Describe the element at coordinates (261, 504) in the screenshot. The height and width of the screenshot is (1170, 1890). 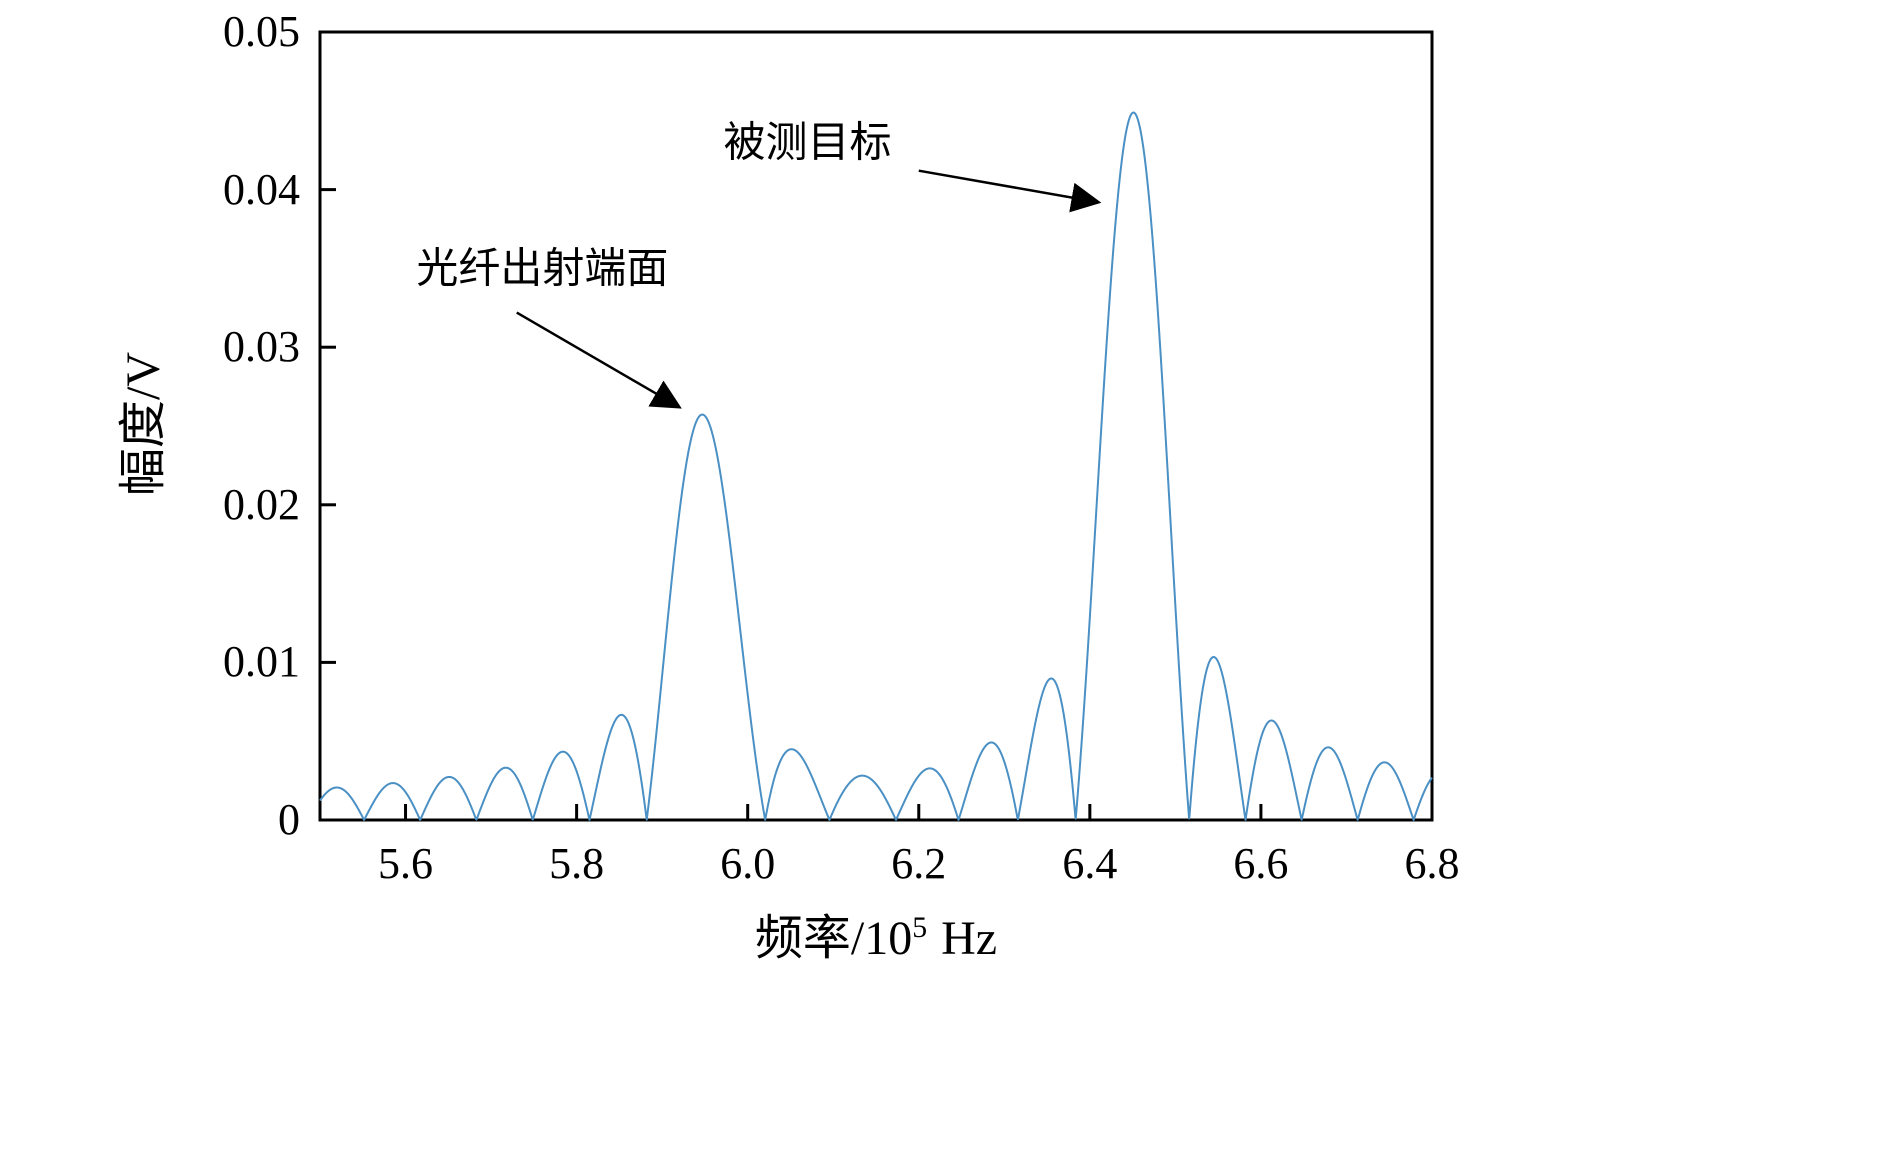
I see `y-tick-label: 0.02` at that location.